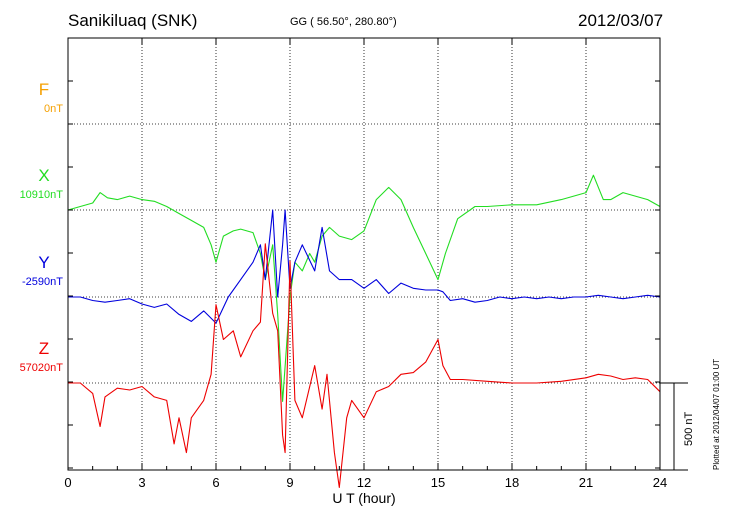  What do you see at coordinates (42, 195) in the screenshot?
I see `series-baseline-x: 10910nT` at bounding box center [42, 195].